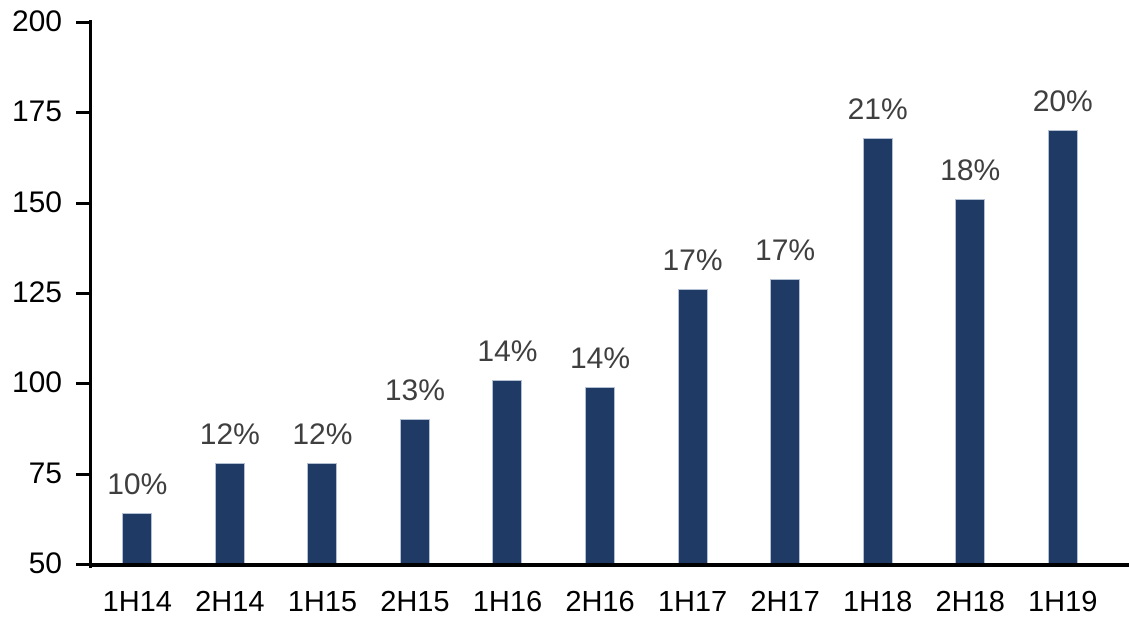 This screenshot has height=641, width=1129. What do you see at coordinates (692, 602) in the screenshot?
I see `x-axis-tick-label: 1H17` at bounding box center [692, 602].